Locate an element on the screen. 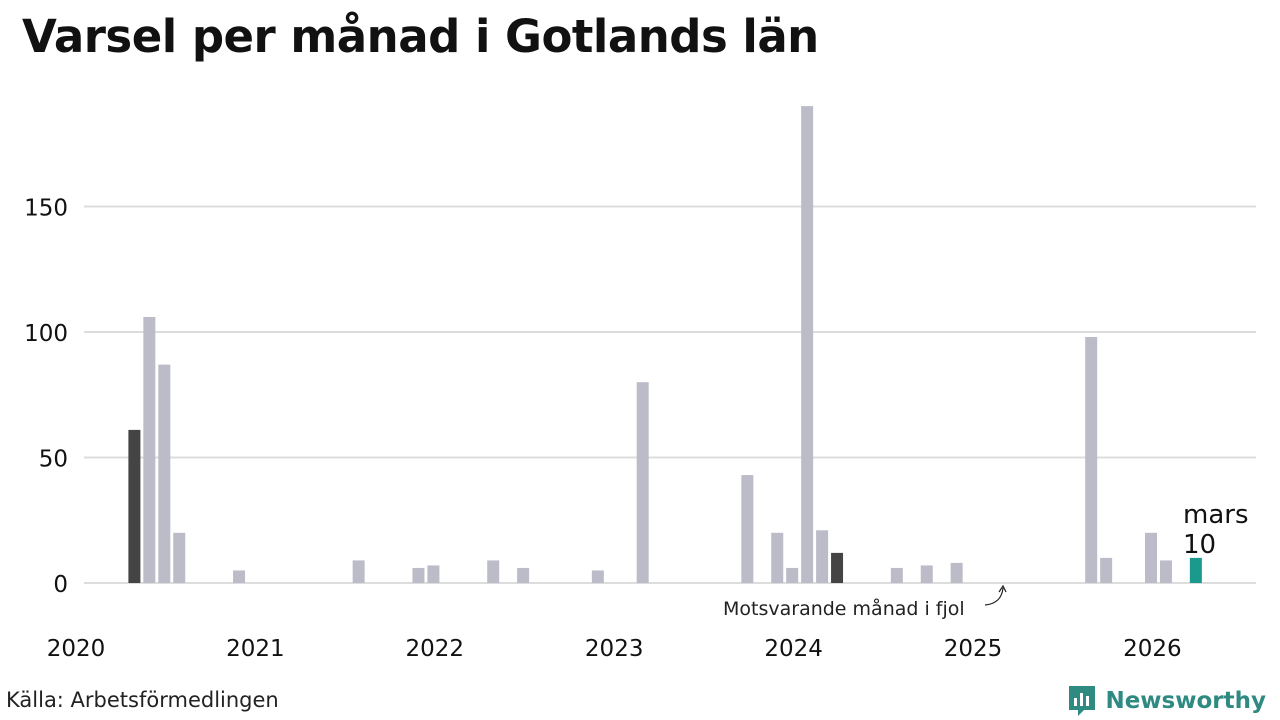 The width and height of the screenshot is (1280, 720). y-tick-label: 150 is located at coordinates (46, 209).